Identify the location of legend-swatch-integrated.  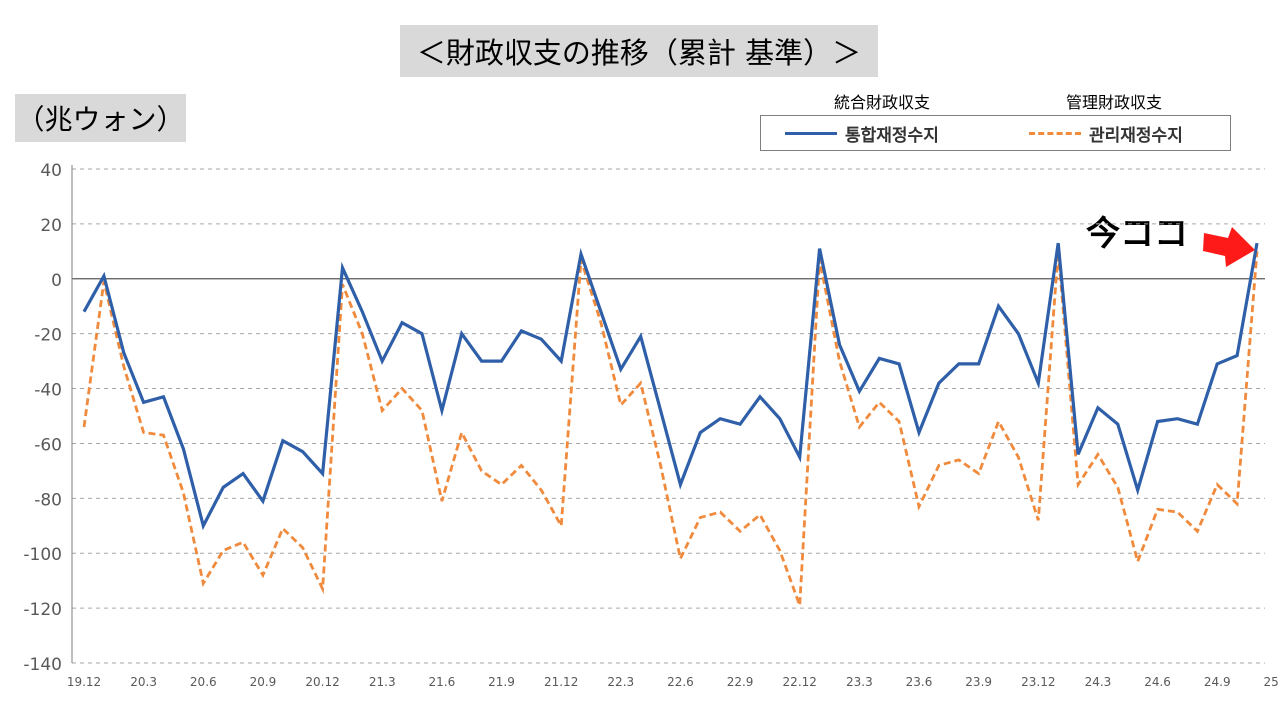
(811, 133).